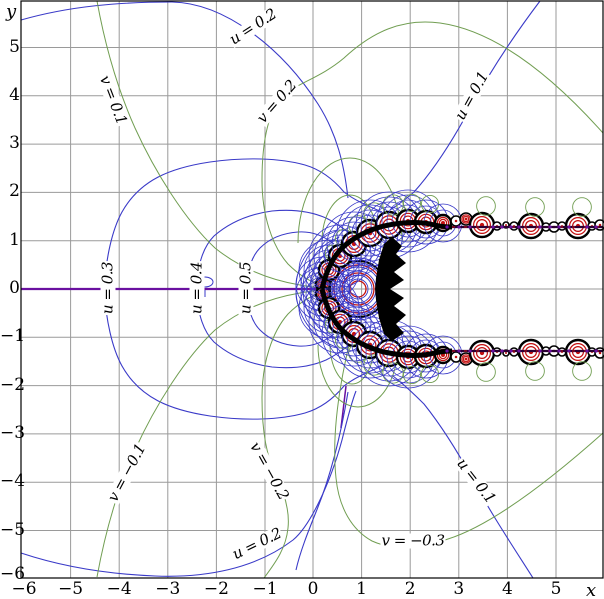 The width and height of the screenshot is (604, 599). What do you see at coordinates (556, 589) in the screenshot?
I see `x-tick-label: 5` at bounding box center [556, 589].